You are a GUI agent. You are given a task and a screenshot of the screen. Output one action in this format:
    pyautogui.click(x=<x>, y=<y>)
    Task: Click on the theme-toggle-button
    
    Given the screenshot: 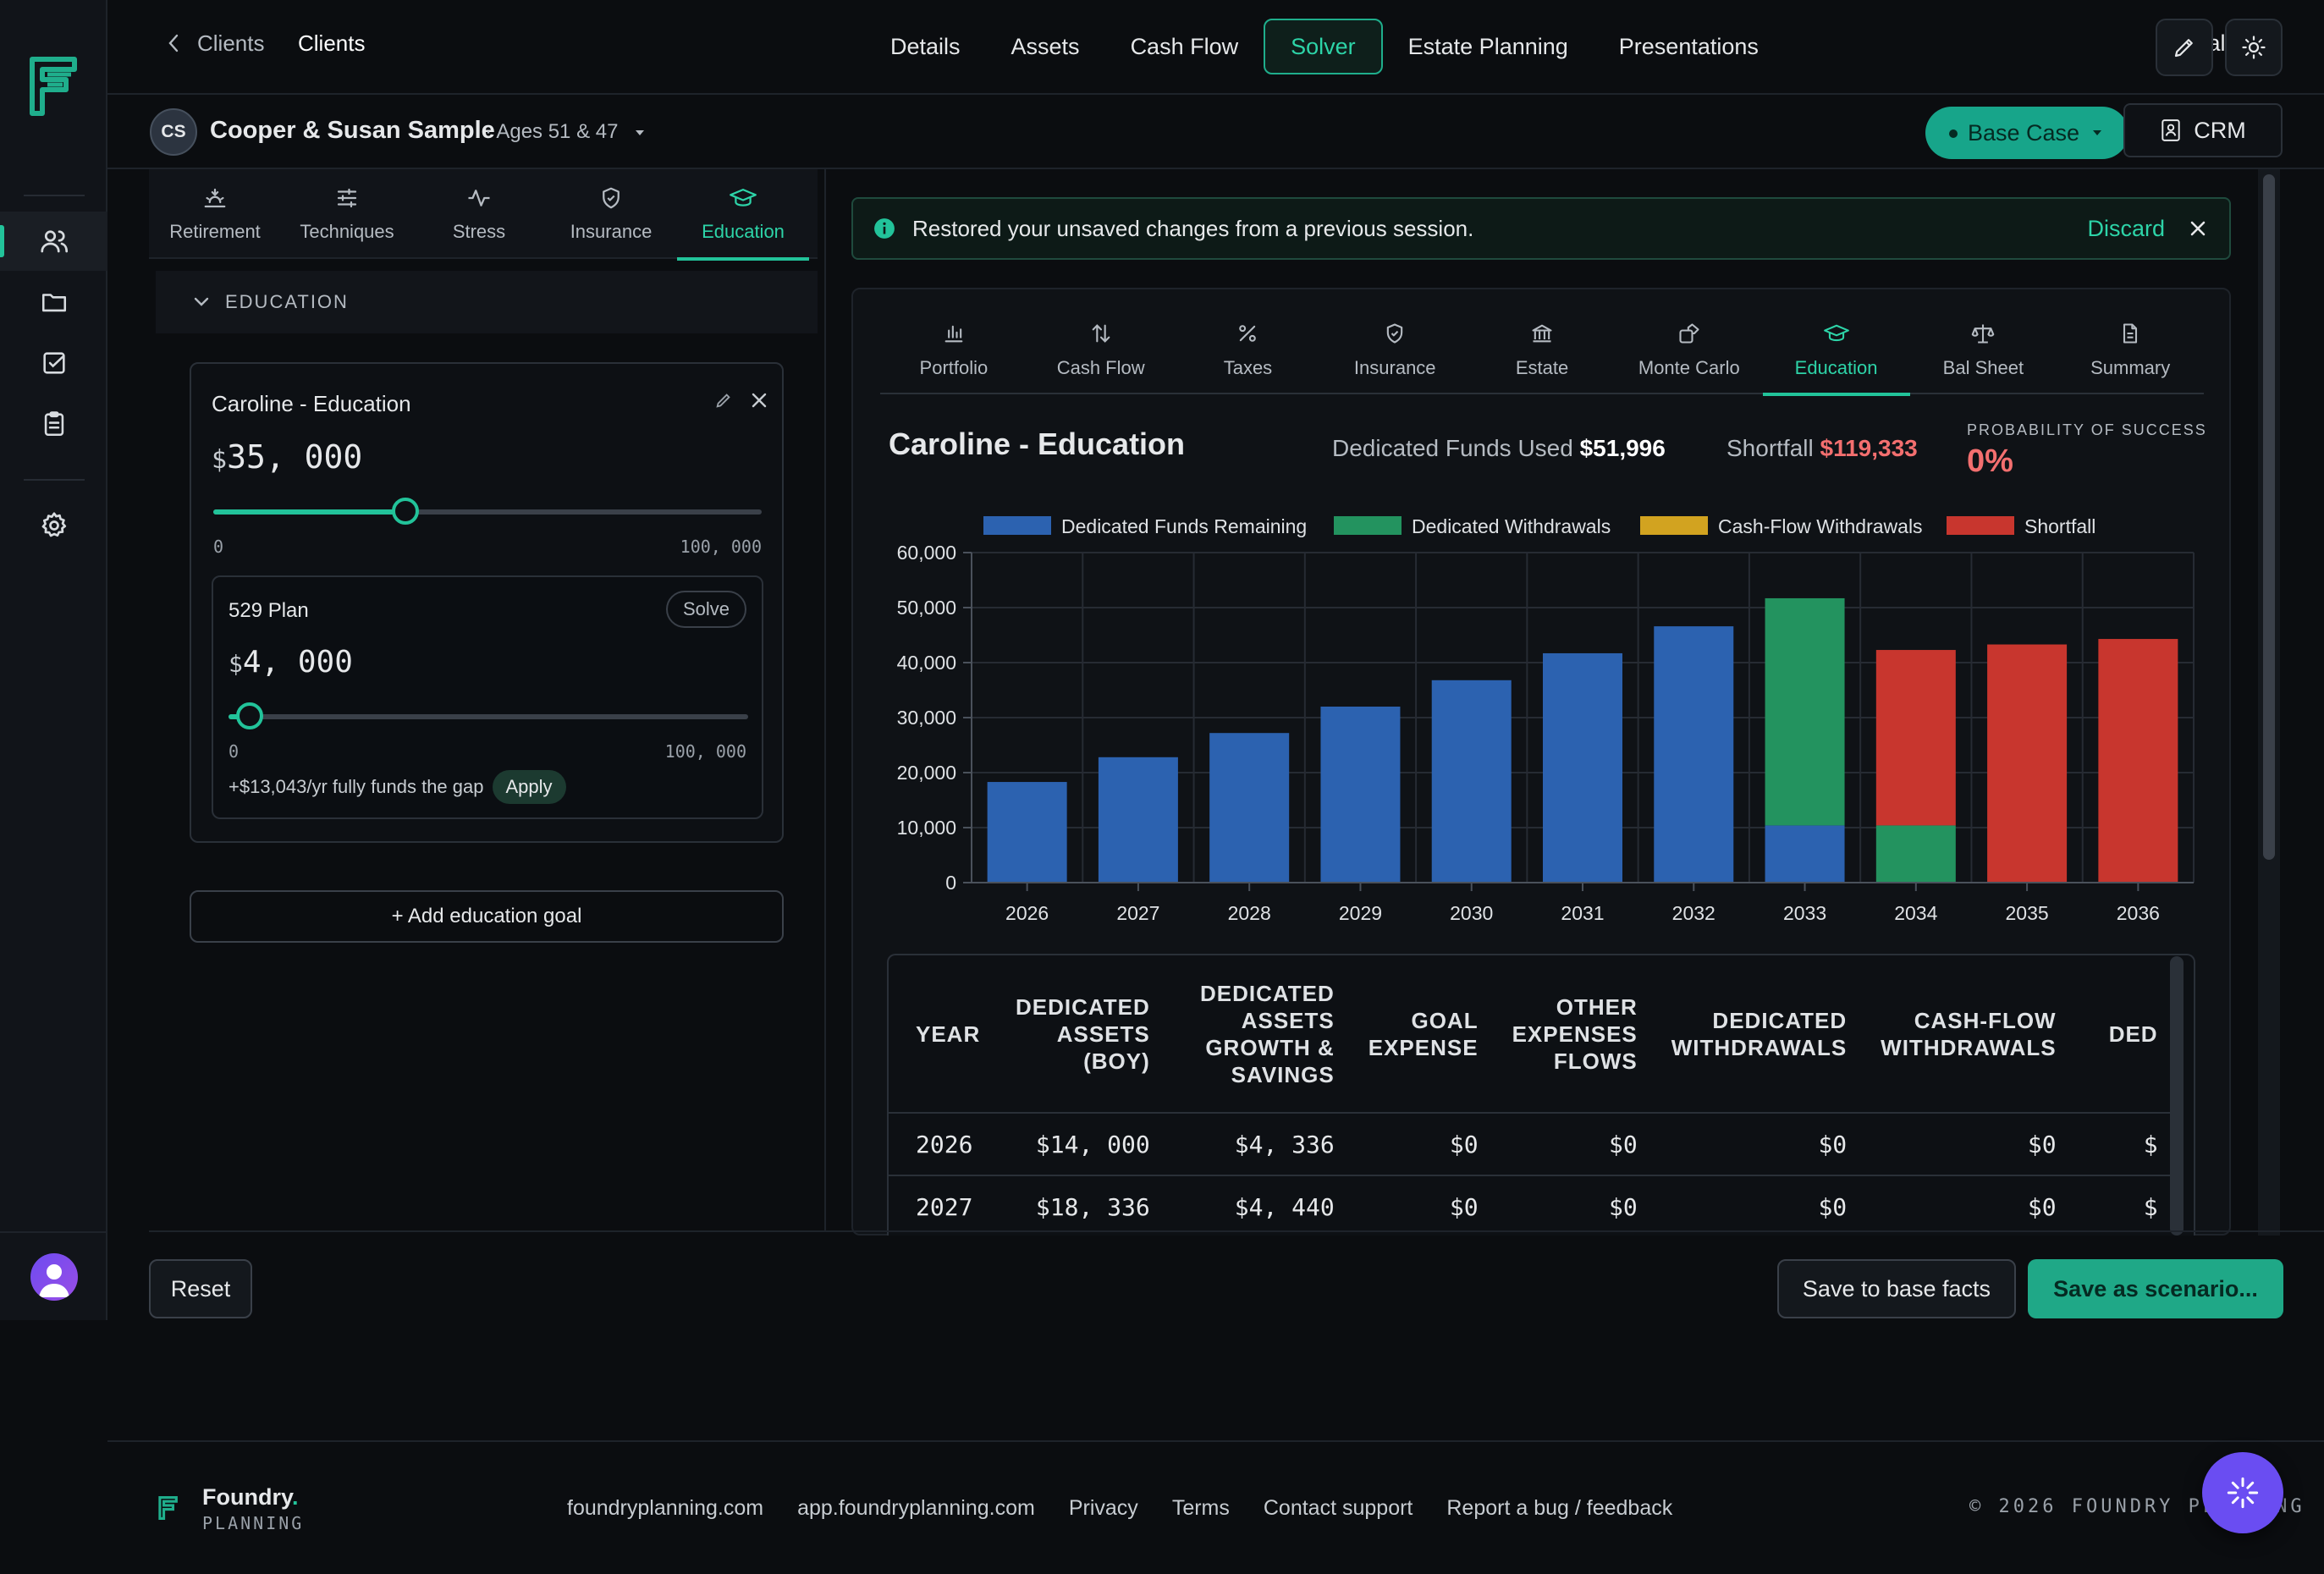 What is the action you would take?
    pyautogui.click(x=2254, y=47)
    